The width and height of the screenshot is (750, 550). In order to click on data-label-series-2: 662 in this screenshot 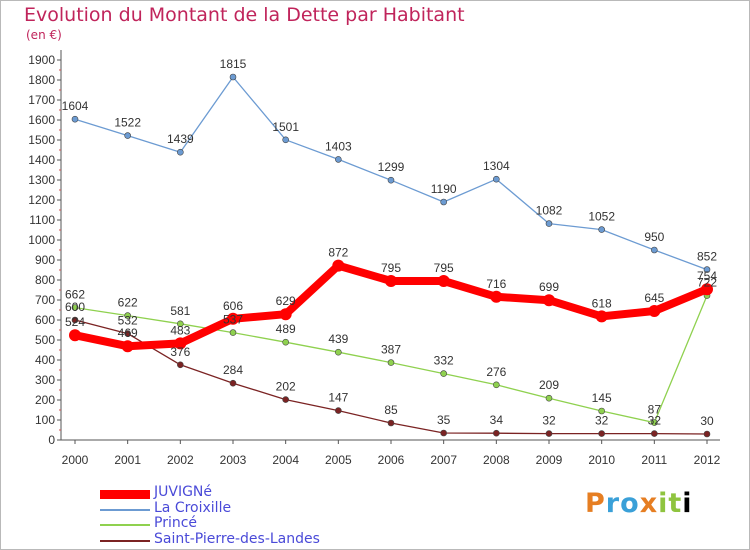, I will do `click(75, 295)`.